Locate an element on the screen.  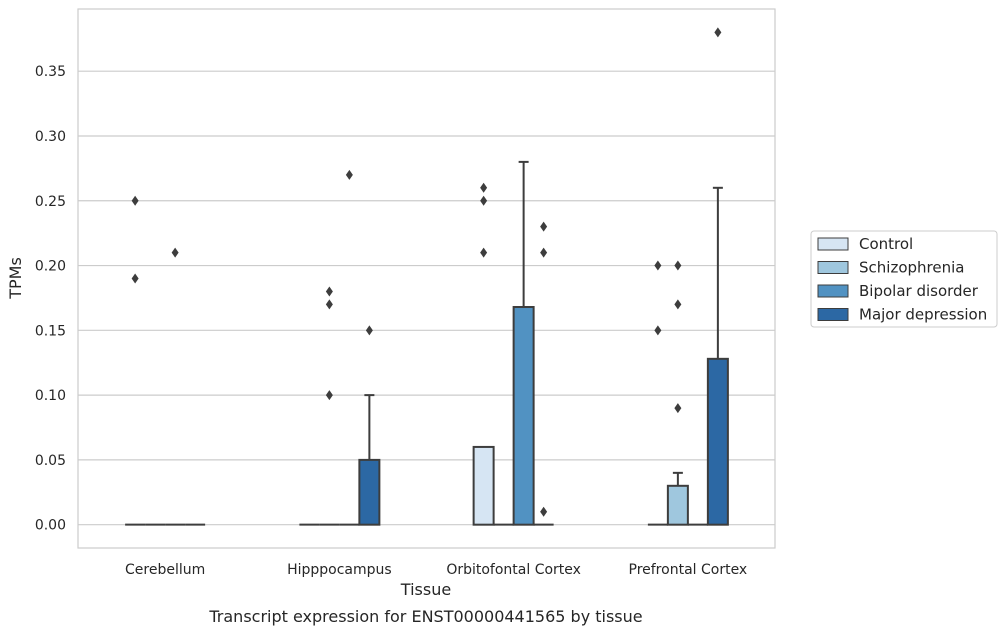
y-tick-label: 0.10 is located at coordinates (50, 396).